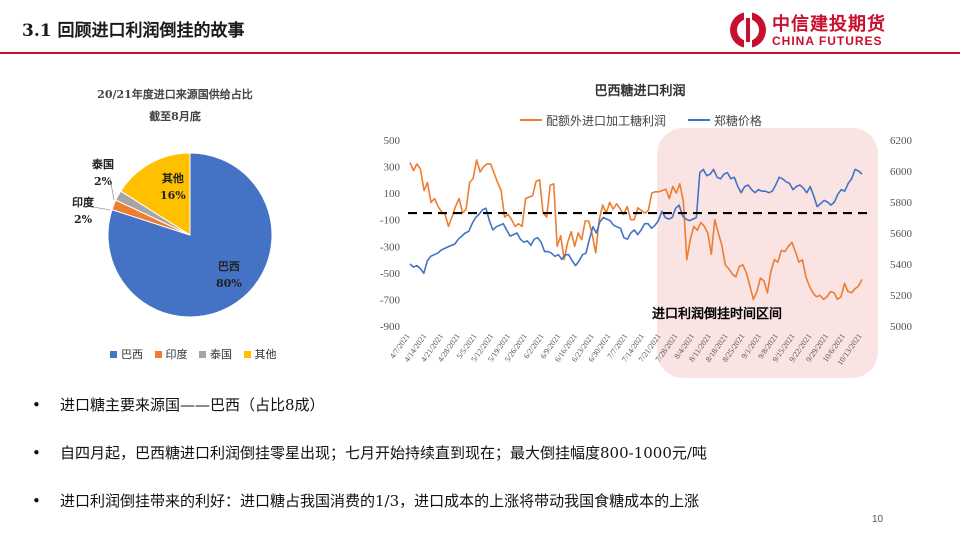 This screenshot has height=540, width=960. Describe the element at coordinates (175, 116) in the screenshot. I see `pie-title-line2: 截至8月底` at that location.